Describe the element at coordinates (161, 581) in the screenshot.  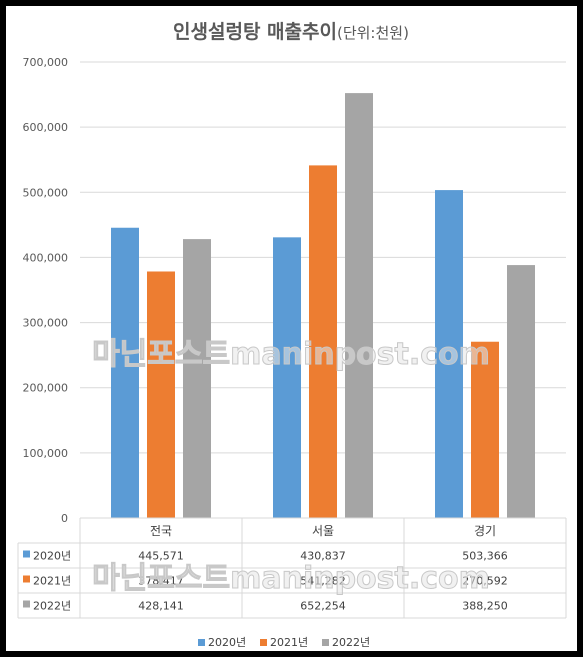
I see `data-label: 378,417` at that location.